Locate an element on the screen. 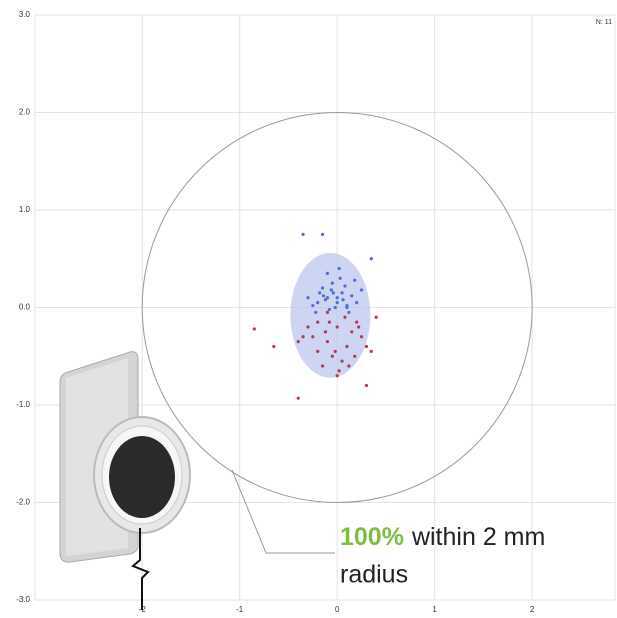 The height and width of the screenshot is (618, 617). y-tick-label: 2.0 is located at coordinates (25, 112).